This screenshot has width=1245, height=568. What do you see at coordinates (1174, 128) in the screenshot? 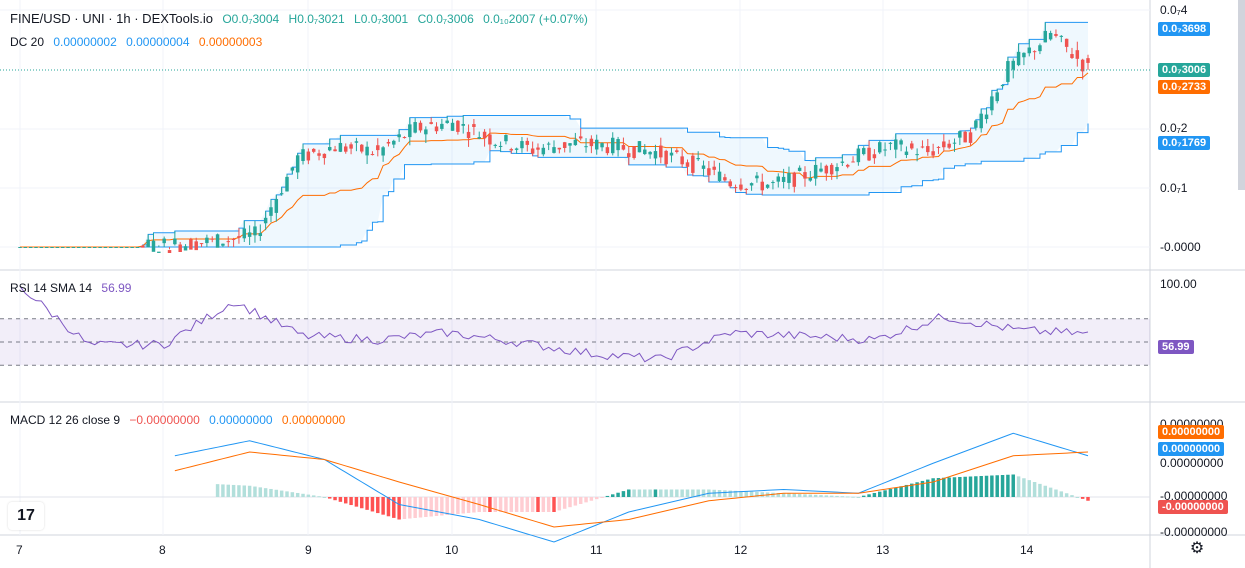
I see `price-tick: 0.0₇2` at bounding box center [1174, 128].